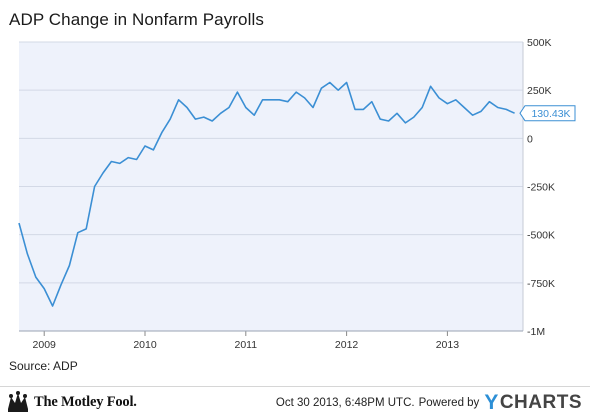  Describe the element at coordinates (541, 236) in the screenshot. I see `y-tick-label: -500K` at that location.